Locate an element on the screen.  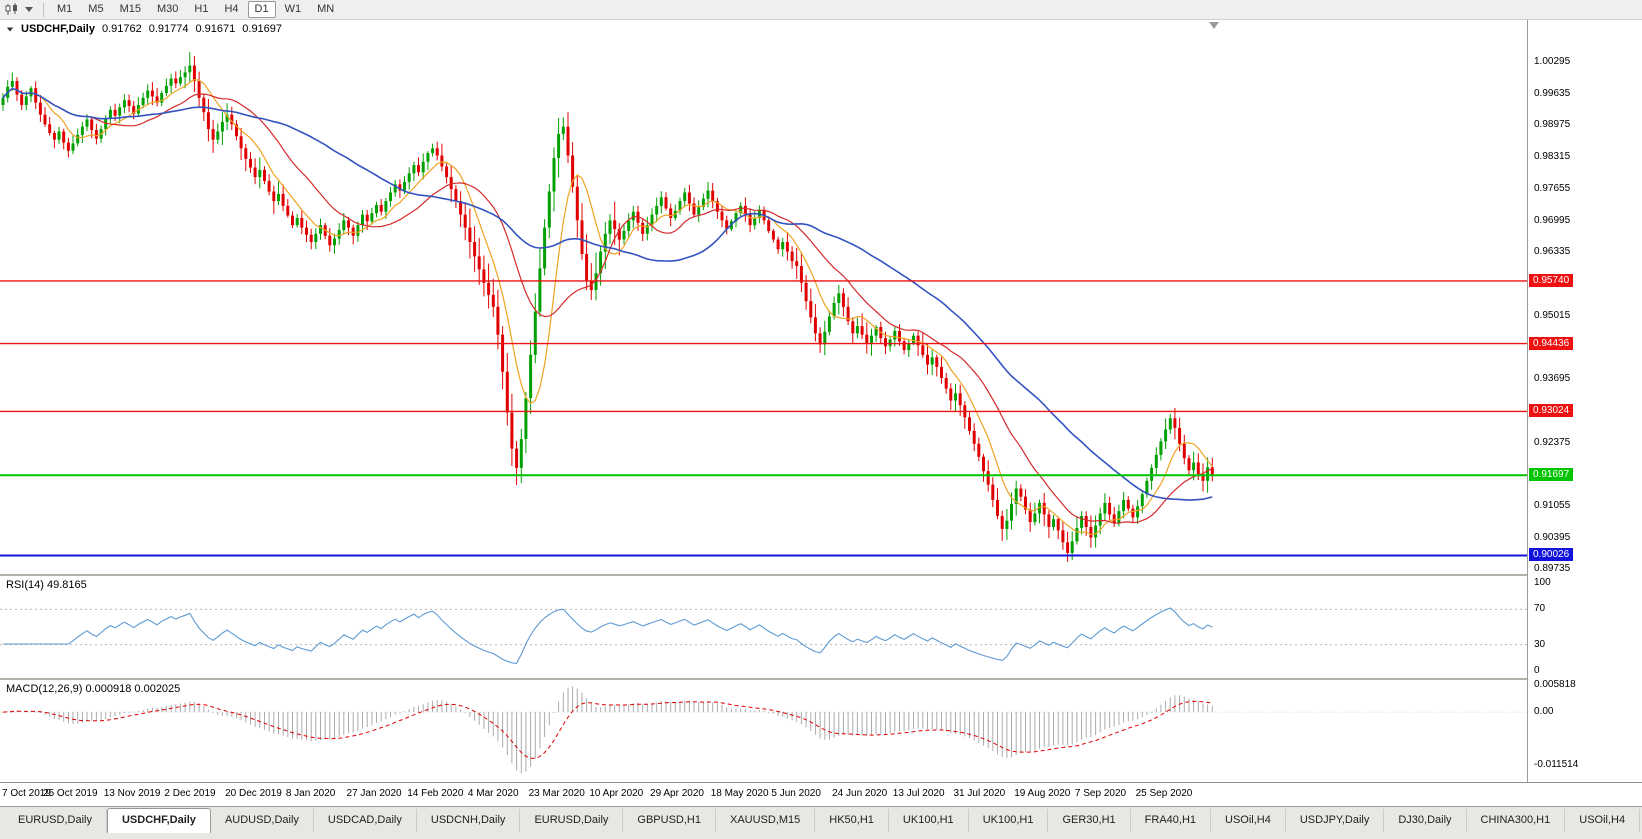
timeframe-button-m30: M30 is located at coordinates (167, 9).